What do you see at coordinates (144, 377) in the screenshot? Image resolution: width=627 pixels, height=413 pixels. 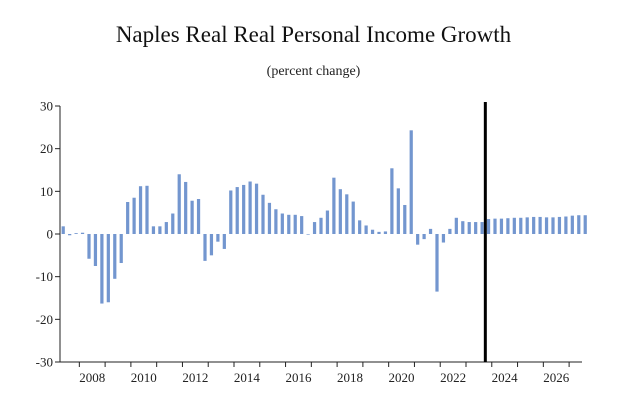 I see `x-tick-label: 2010` at bounding box center [144, 377].